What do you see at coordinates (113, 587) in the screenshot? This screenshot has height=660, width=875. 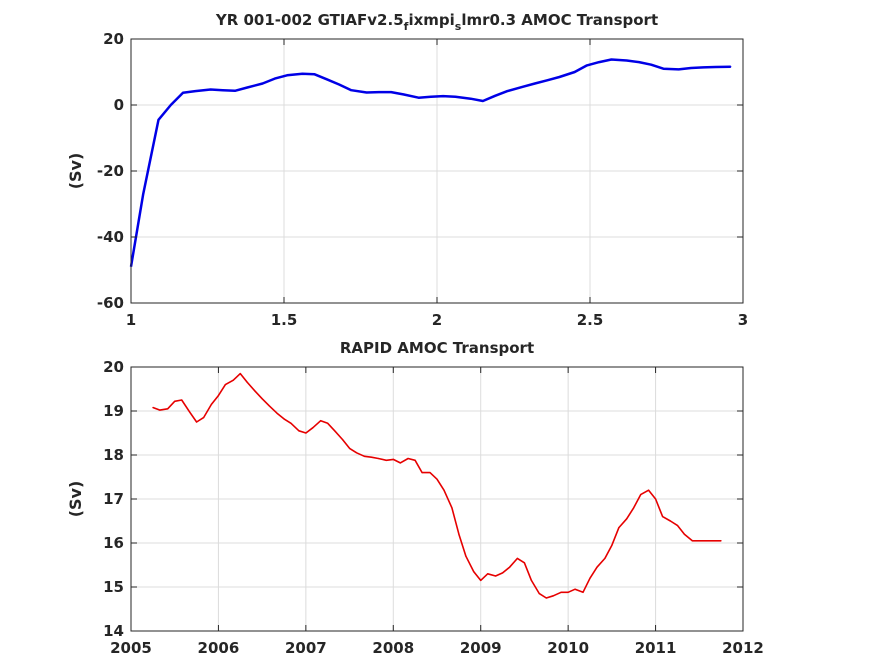 I see `y-tick-label: 15` at bounding box center [113, 587].